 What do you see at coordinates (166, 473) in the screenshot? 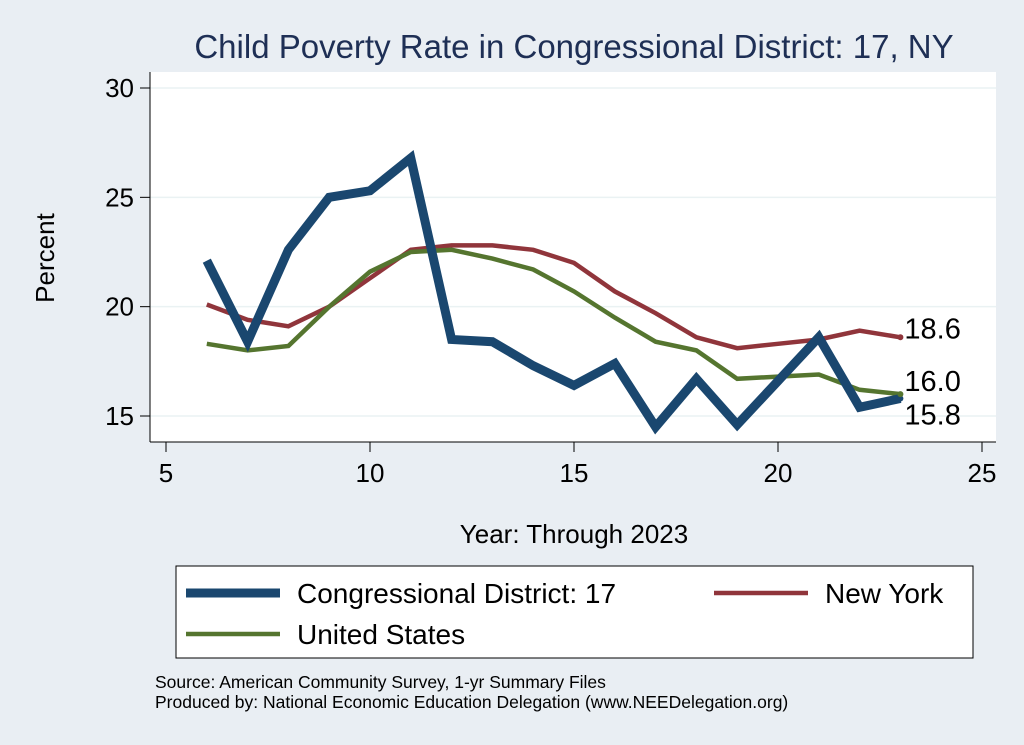
I see `x-tick-label: 5` at bounding box center [166, 473].